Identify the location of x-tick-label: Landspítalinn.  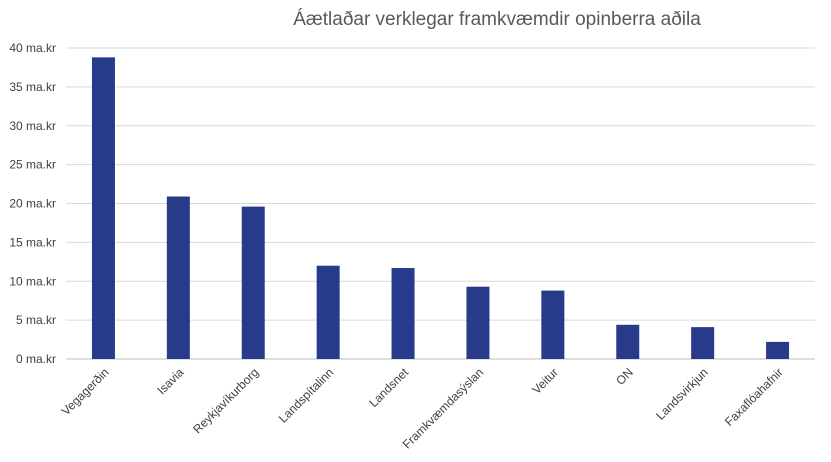
(306, 395).